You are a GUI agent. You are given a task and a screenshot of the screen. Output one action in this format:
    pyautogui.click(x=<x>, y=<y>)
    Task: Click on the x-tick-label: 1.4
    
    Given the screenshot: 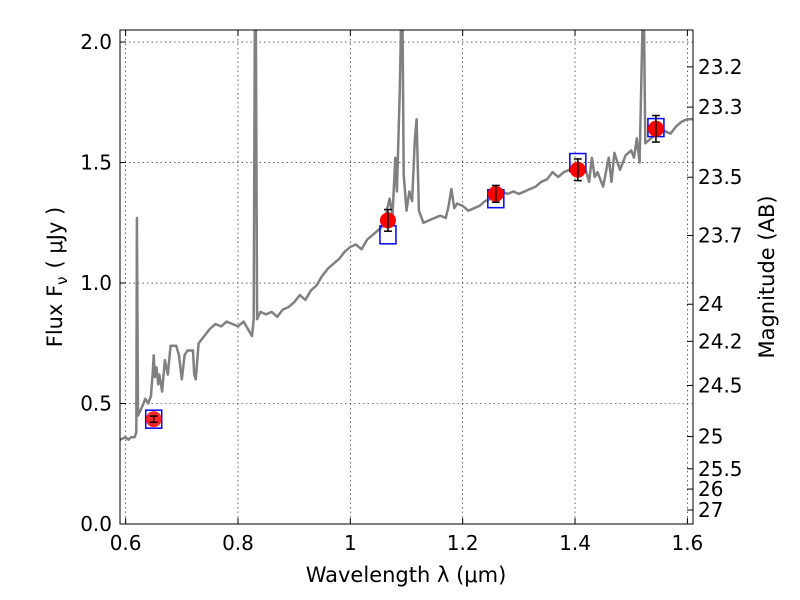 What is the action you would take?
    pyautogui.click(x=575, y=543)
    